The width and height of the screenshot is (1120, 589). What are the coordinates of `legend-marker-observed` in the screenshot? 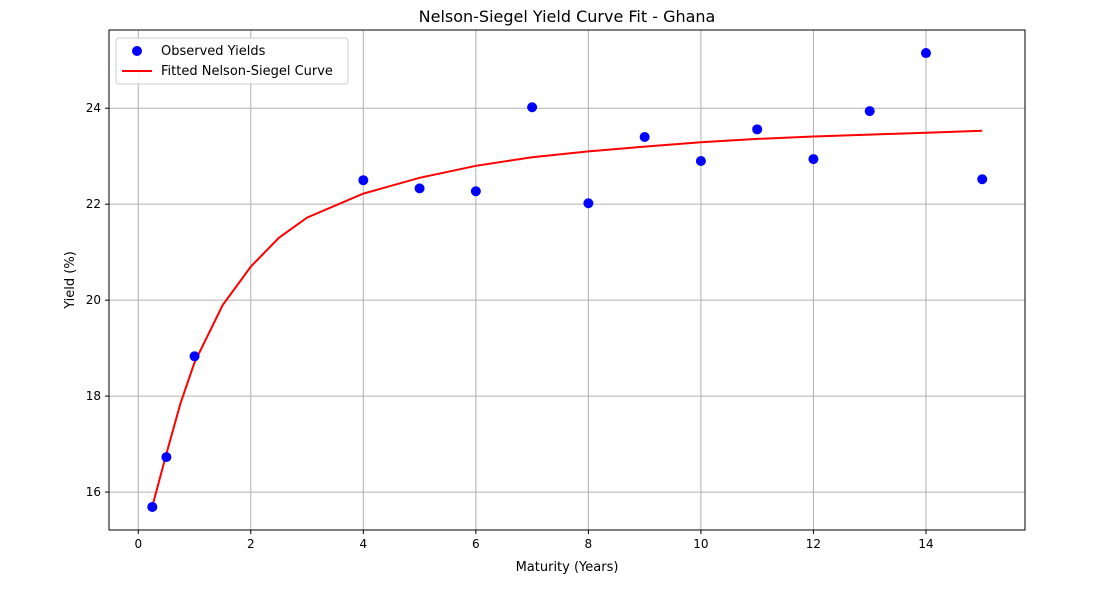 It's located at (137, 51).